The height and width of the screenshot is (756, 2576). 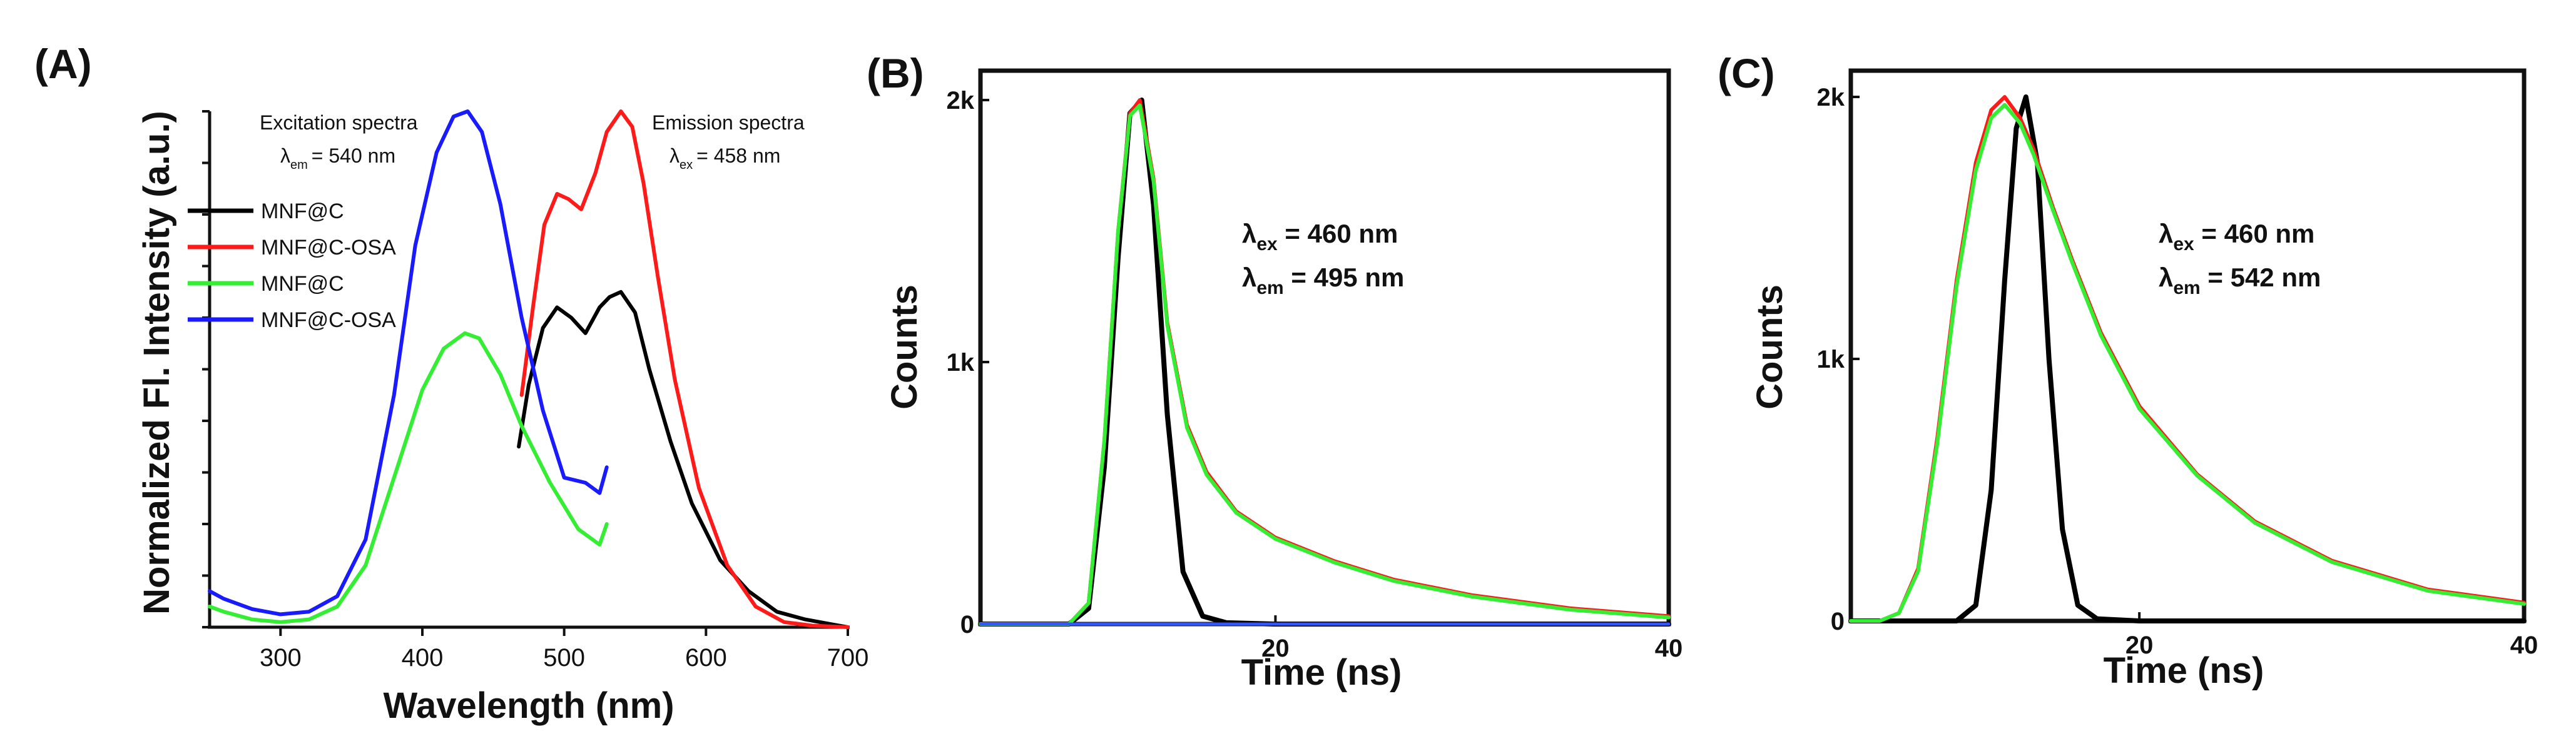 What do you see at coordinates (1323, 280) in the screenshot?
I see `panel-b-emission-label: λem = 495 nm` at bounding box center [1323, 280].